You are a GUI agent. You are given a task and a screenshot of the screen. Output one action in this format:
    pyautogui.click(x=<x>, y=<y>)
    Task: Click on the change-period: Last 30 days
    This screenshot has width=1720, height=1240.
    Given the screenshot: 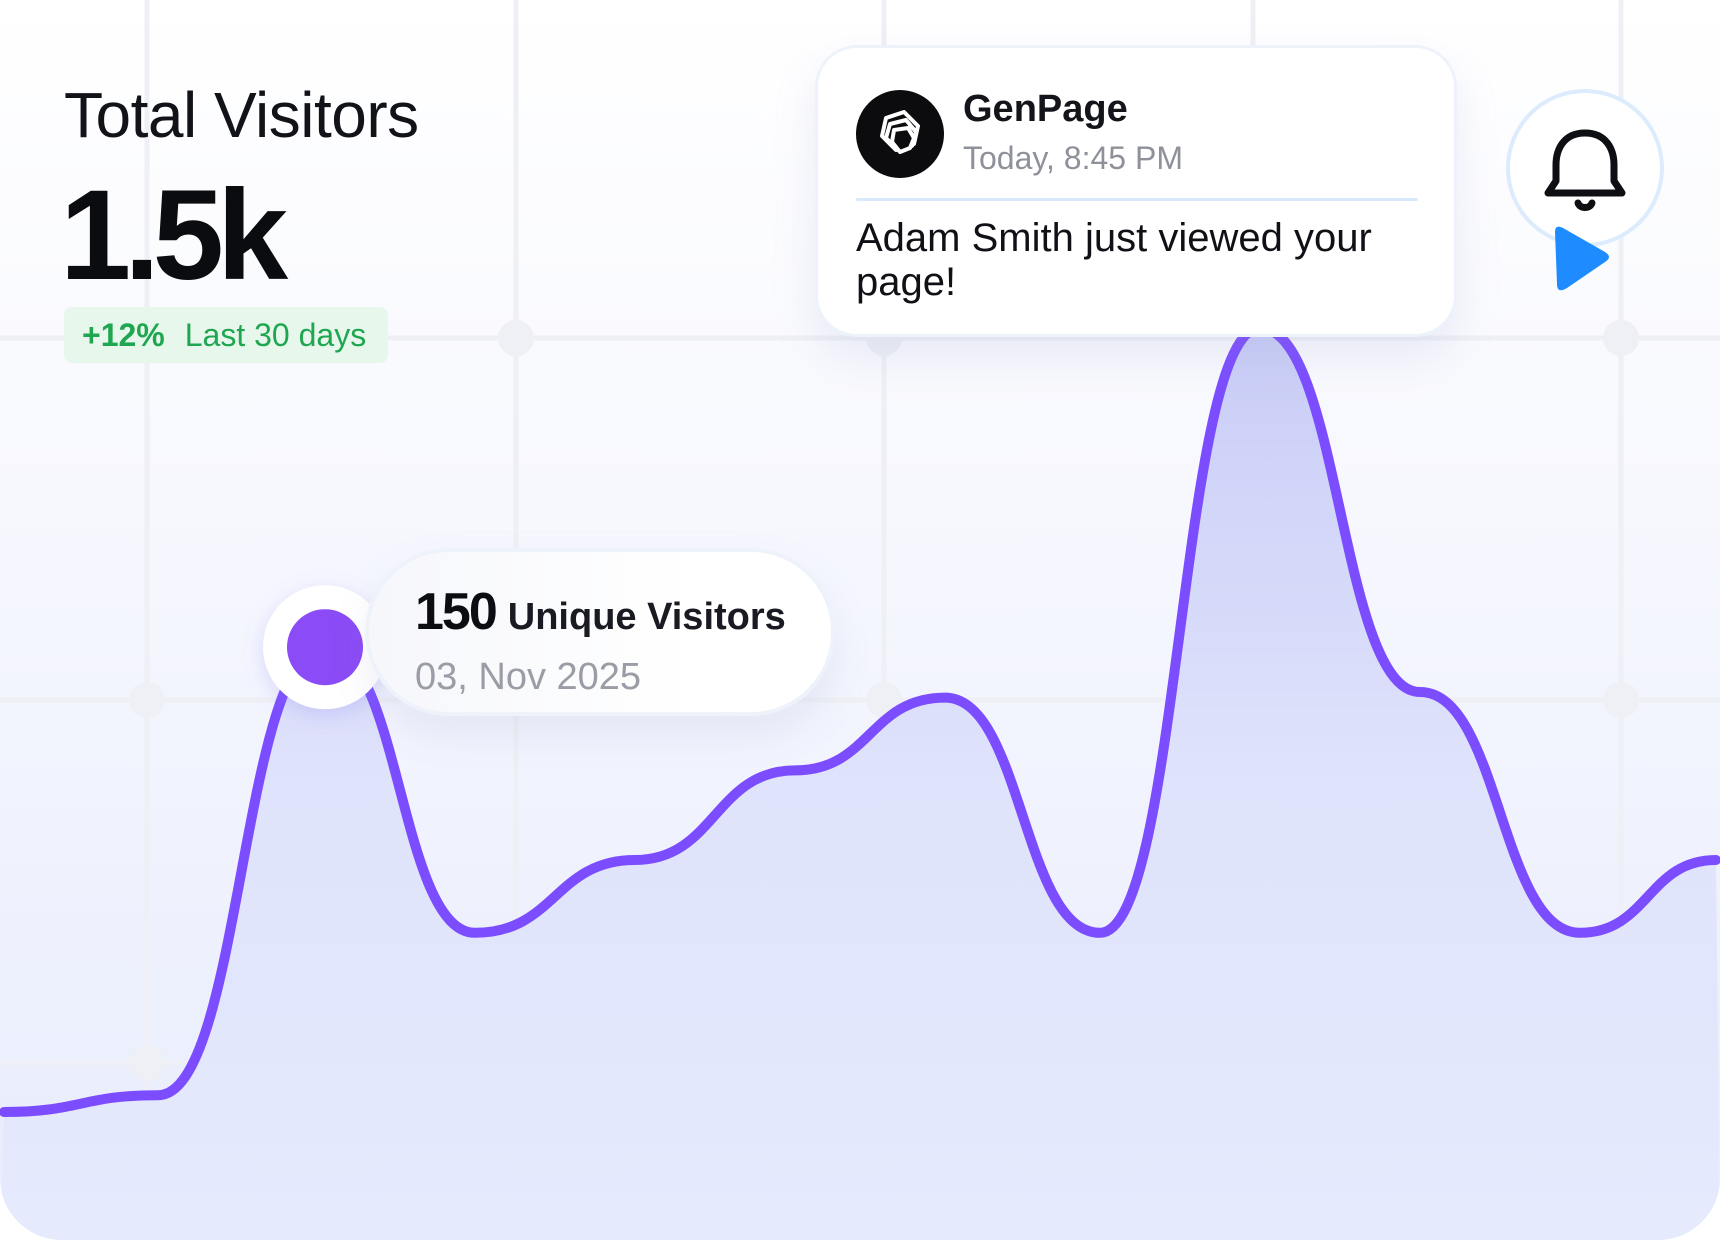 What is the action you would take?
    pyautogui.click(x=275, y=334)
    